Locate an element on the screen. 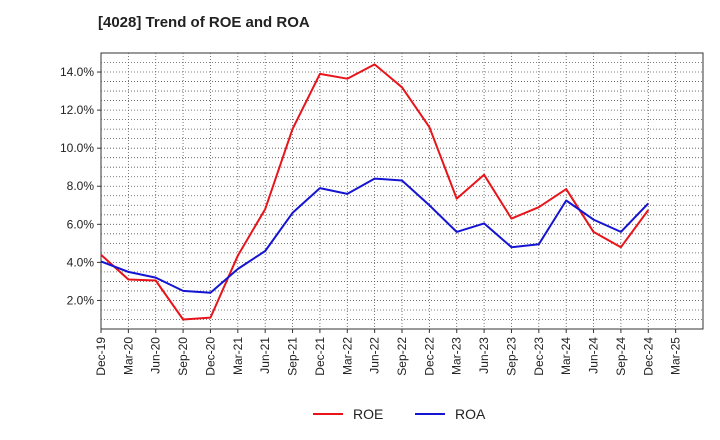 This screenshot has height=440, width=720. x-tick-label: Mar-20 is located at coordinates (128, 356).